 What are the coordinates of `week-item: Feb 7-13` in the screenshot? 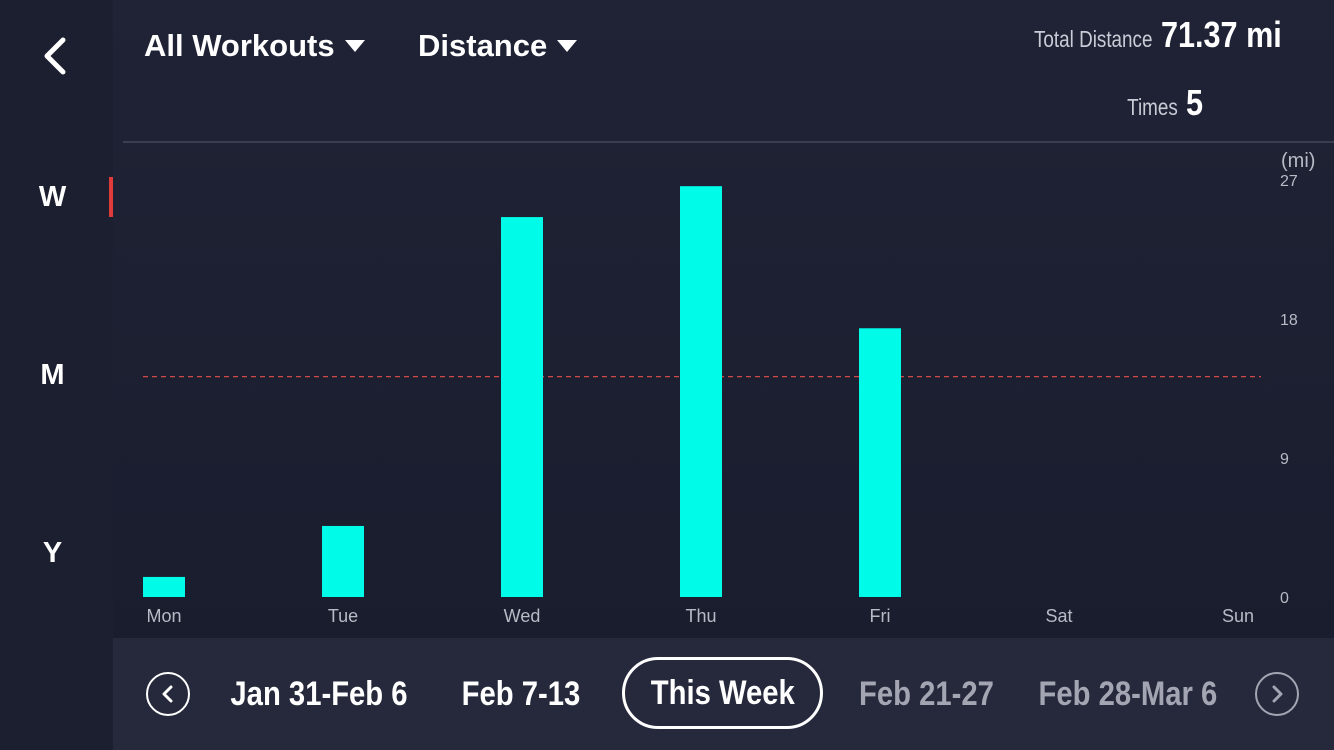 It's located at (521, 694).